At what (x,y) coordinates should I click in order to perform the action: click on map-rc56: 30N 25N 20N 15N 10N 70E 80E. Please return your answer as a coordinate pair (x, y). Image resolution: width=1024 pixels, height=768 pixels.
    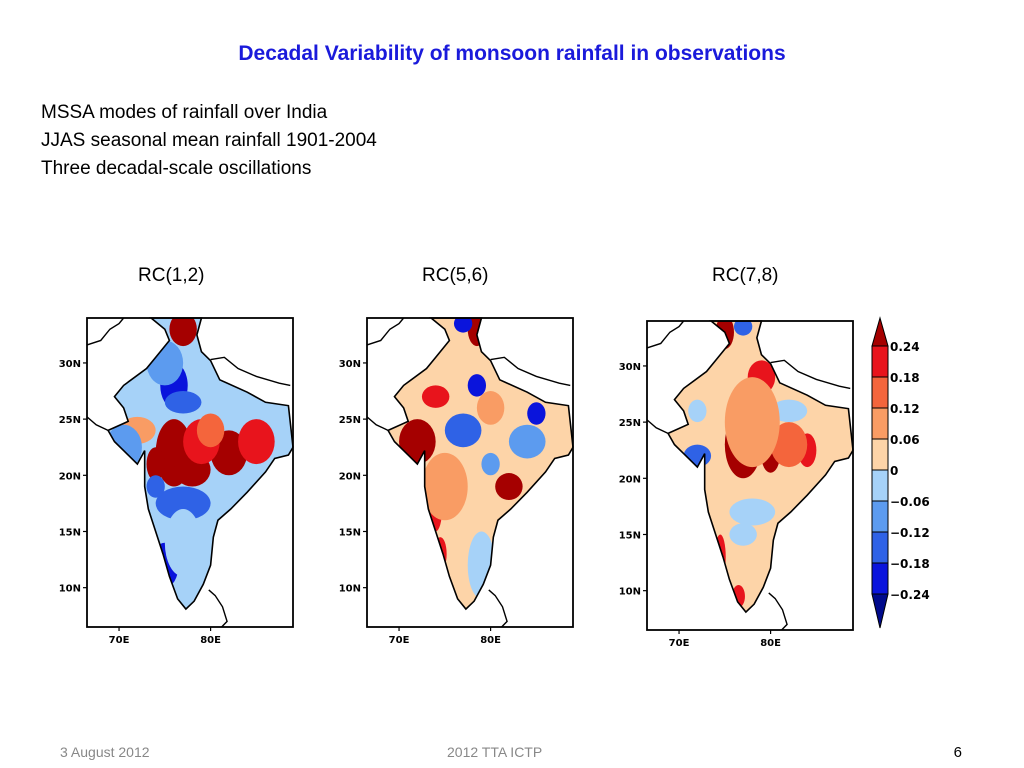
    Looking at the image, I should click on (455, 480).